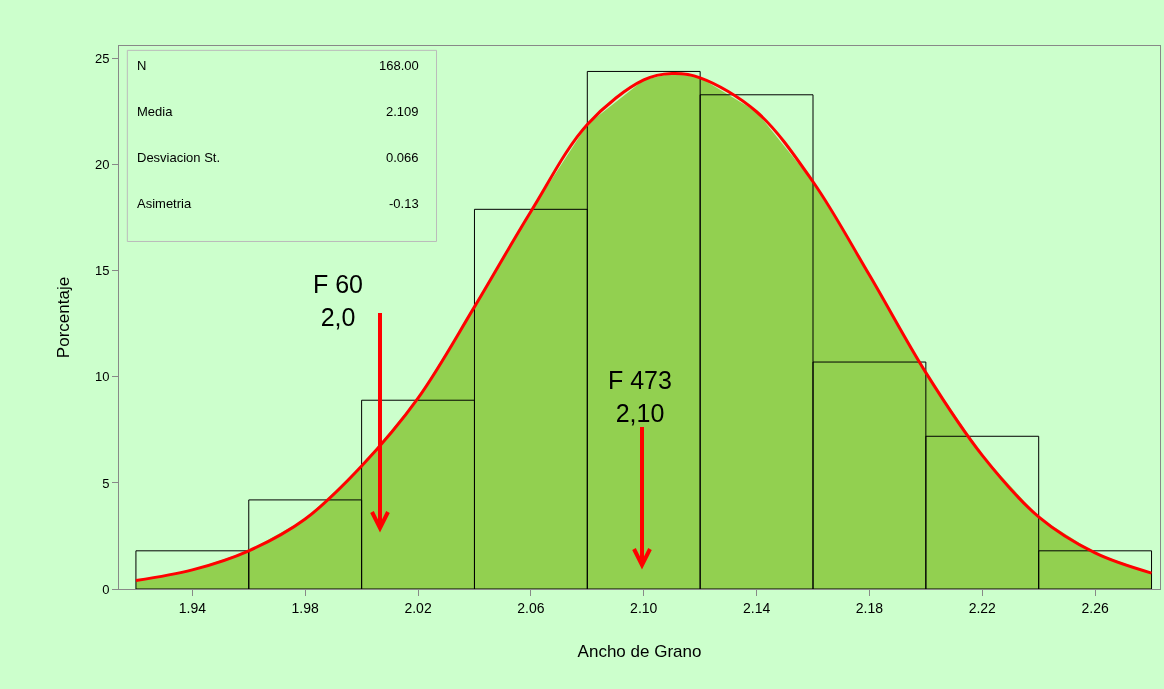 This screenshot has width=1164, height=689. I want to click on annotation: -0.13, so click(404, 203).